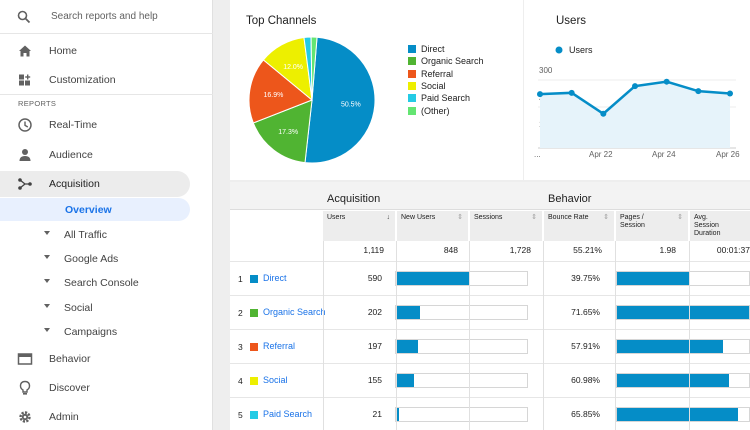 Image resolution: width=750 pixels, height=430 pixels. I want to click on nav-google-ads: Google Ads, so click(95, 259).